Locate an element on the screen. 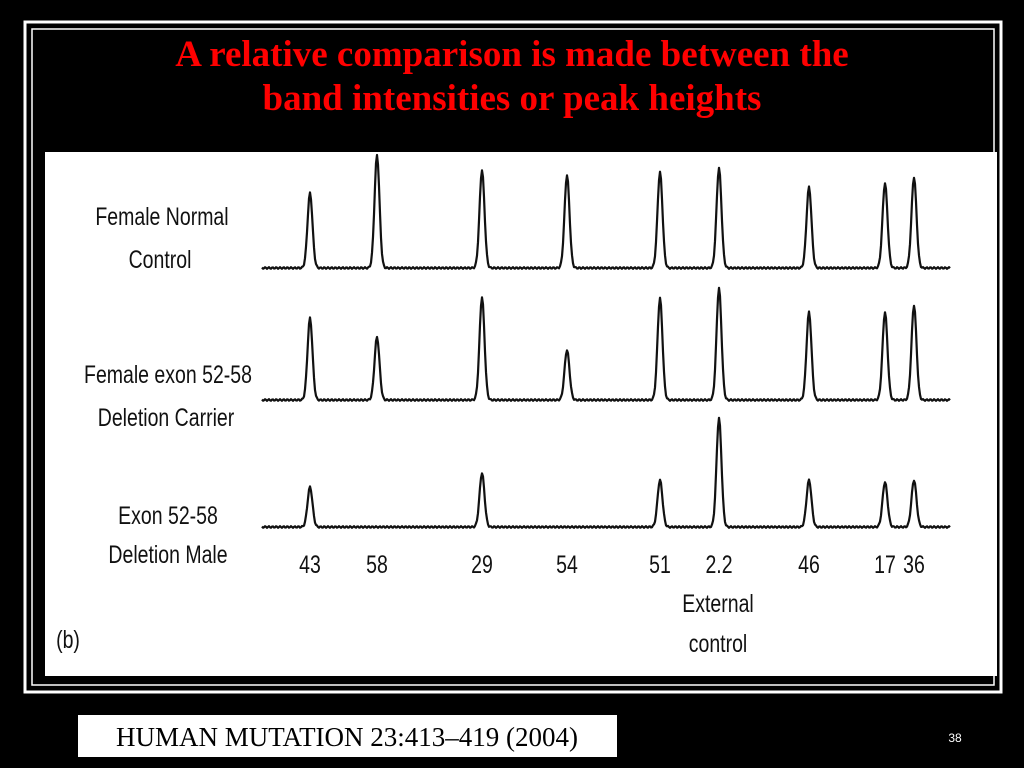 Image resolution: width=1024 pixels, height=768 pixels. peak-label: 2.2 is located at coordinates (718, 565).